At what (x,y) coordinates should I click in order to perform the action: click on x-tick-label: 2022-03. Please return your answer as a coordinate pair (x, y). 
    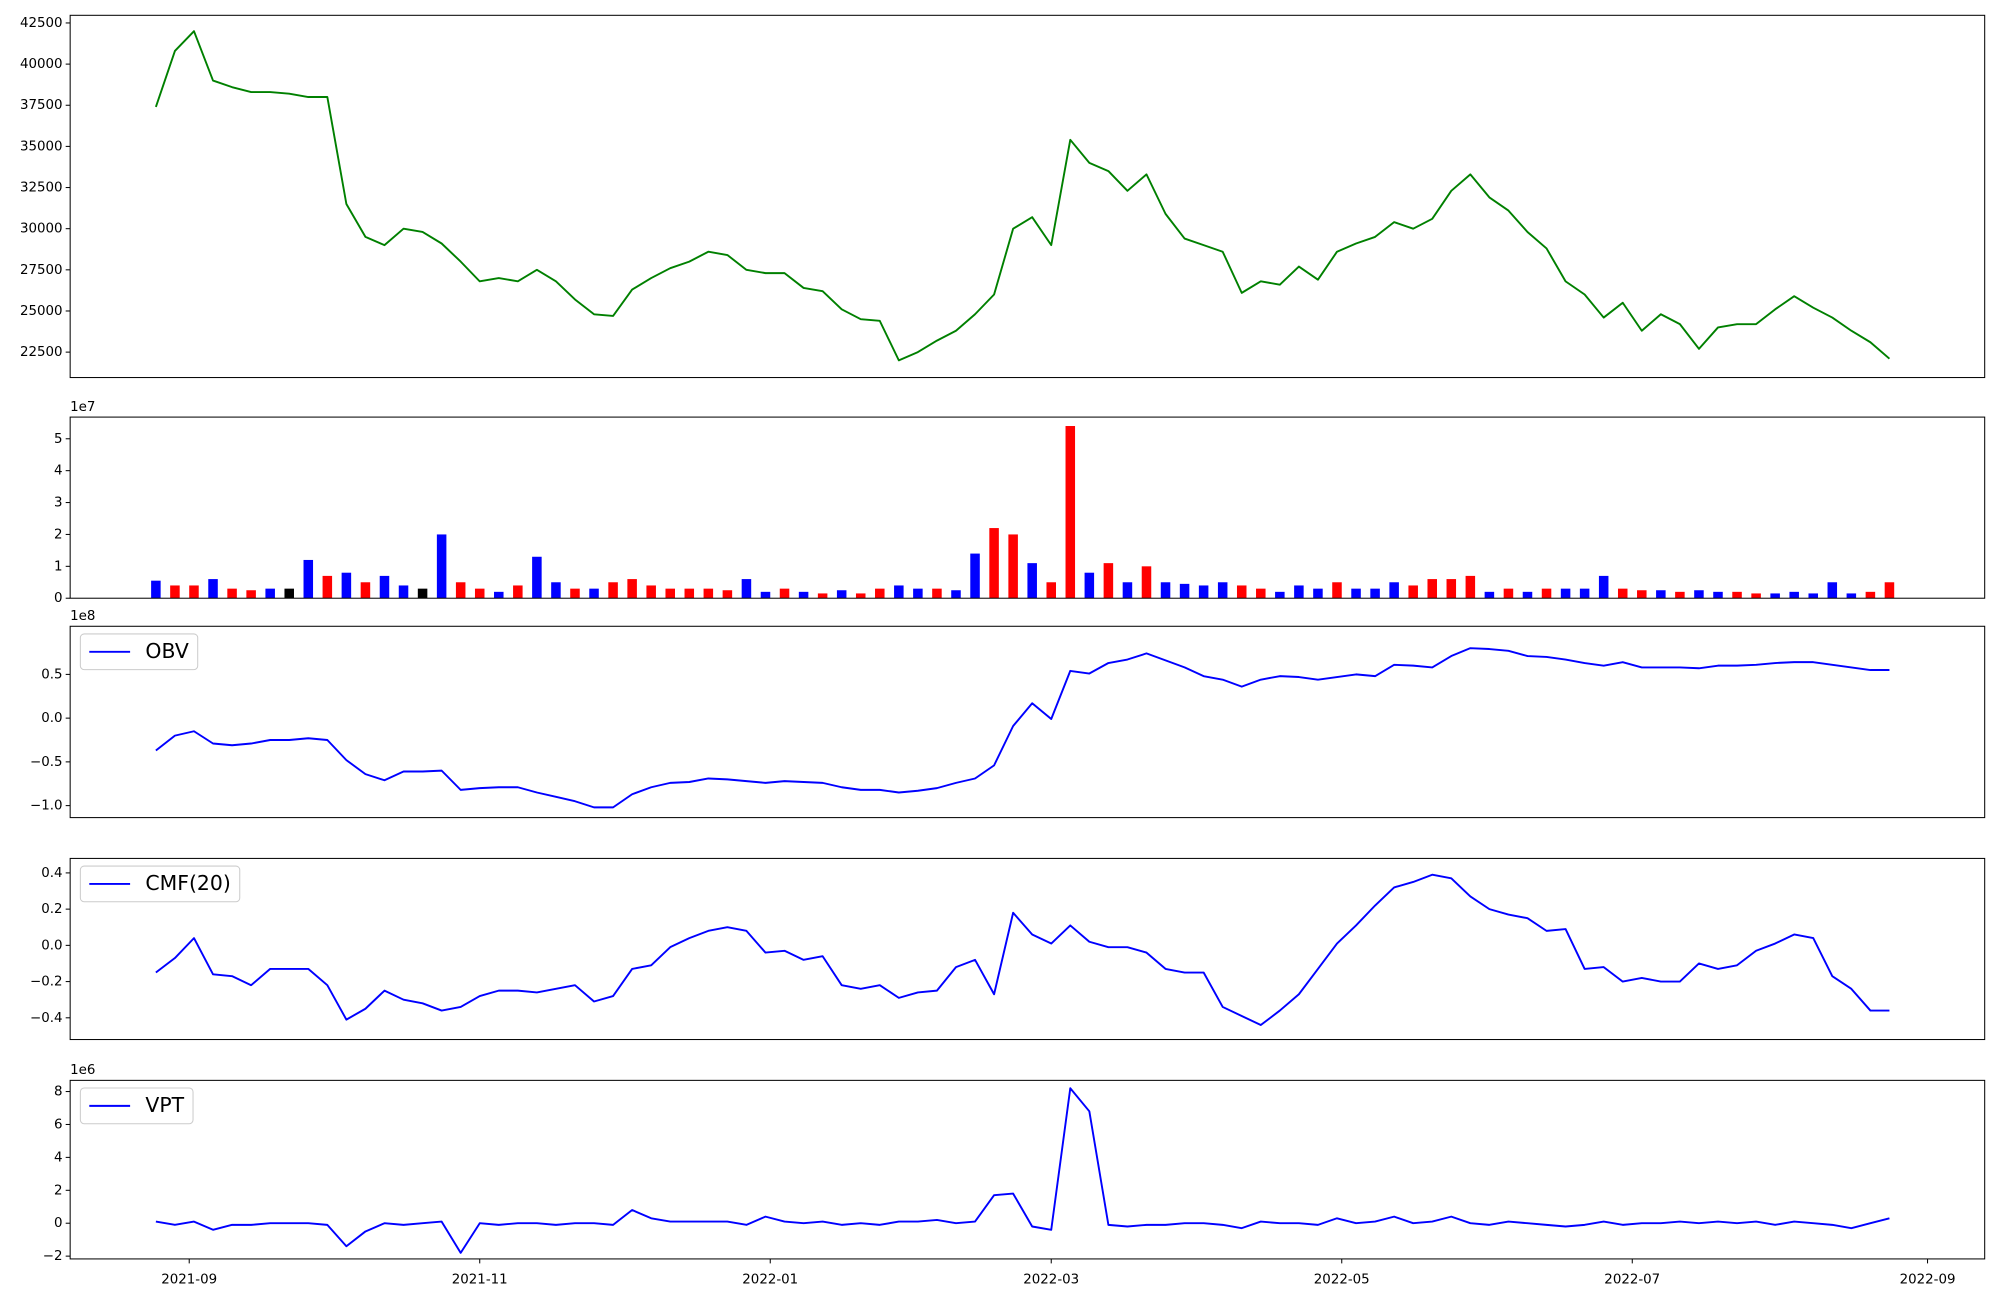
    Looking at the image, I should click on (1051, 1279).